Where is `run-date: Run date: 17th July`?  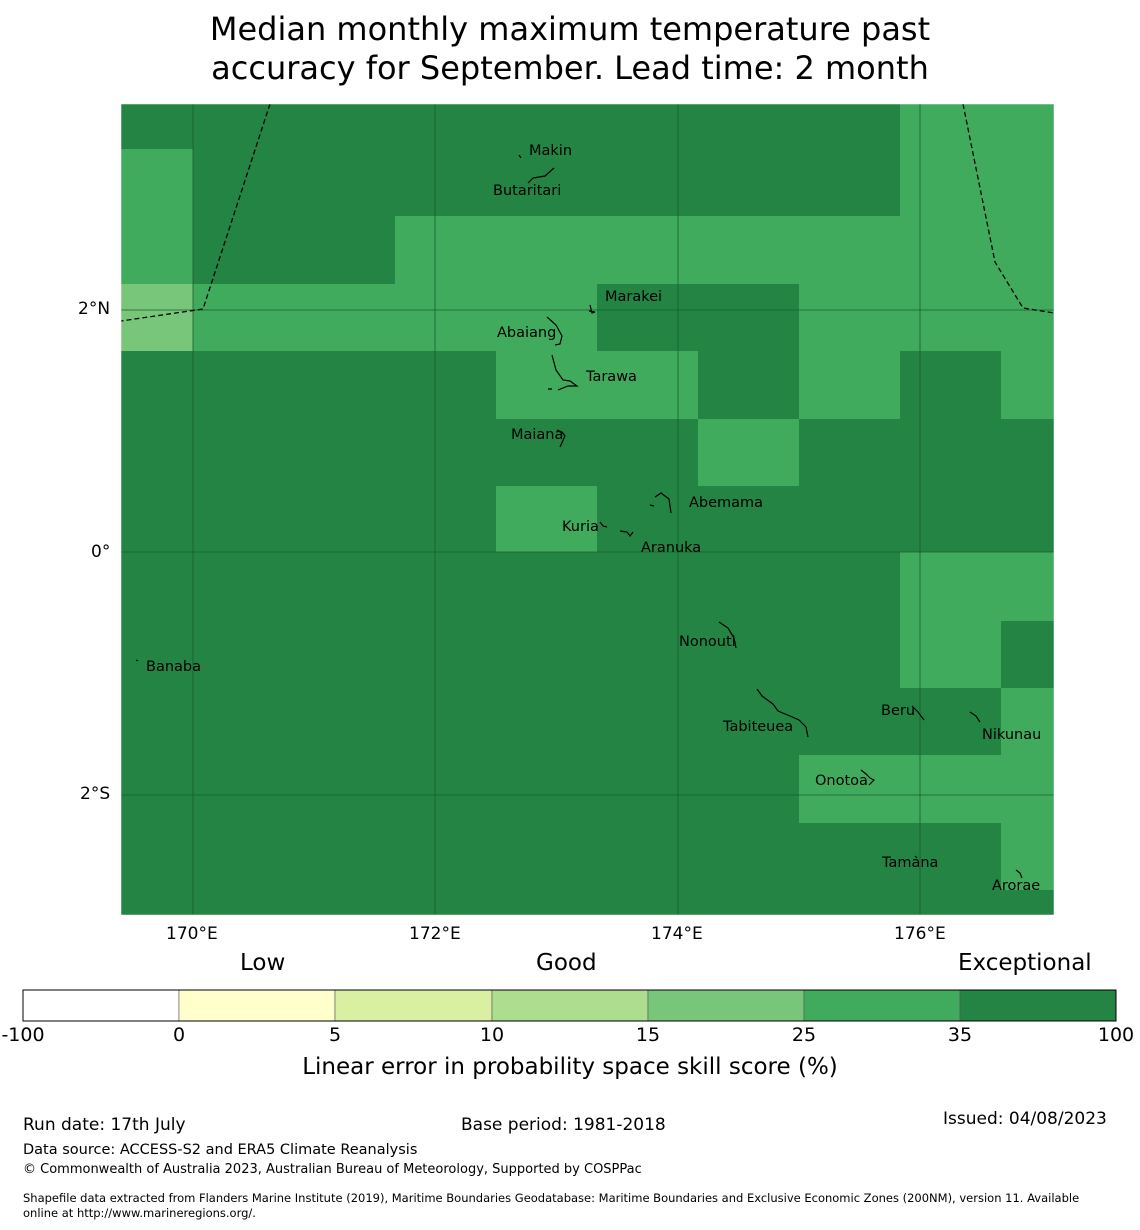 run-date: Run date: 17th July is located at coordinates (104, 1125).